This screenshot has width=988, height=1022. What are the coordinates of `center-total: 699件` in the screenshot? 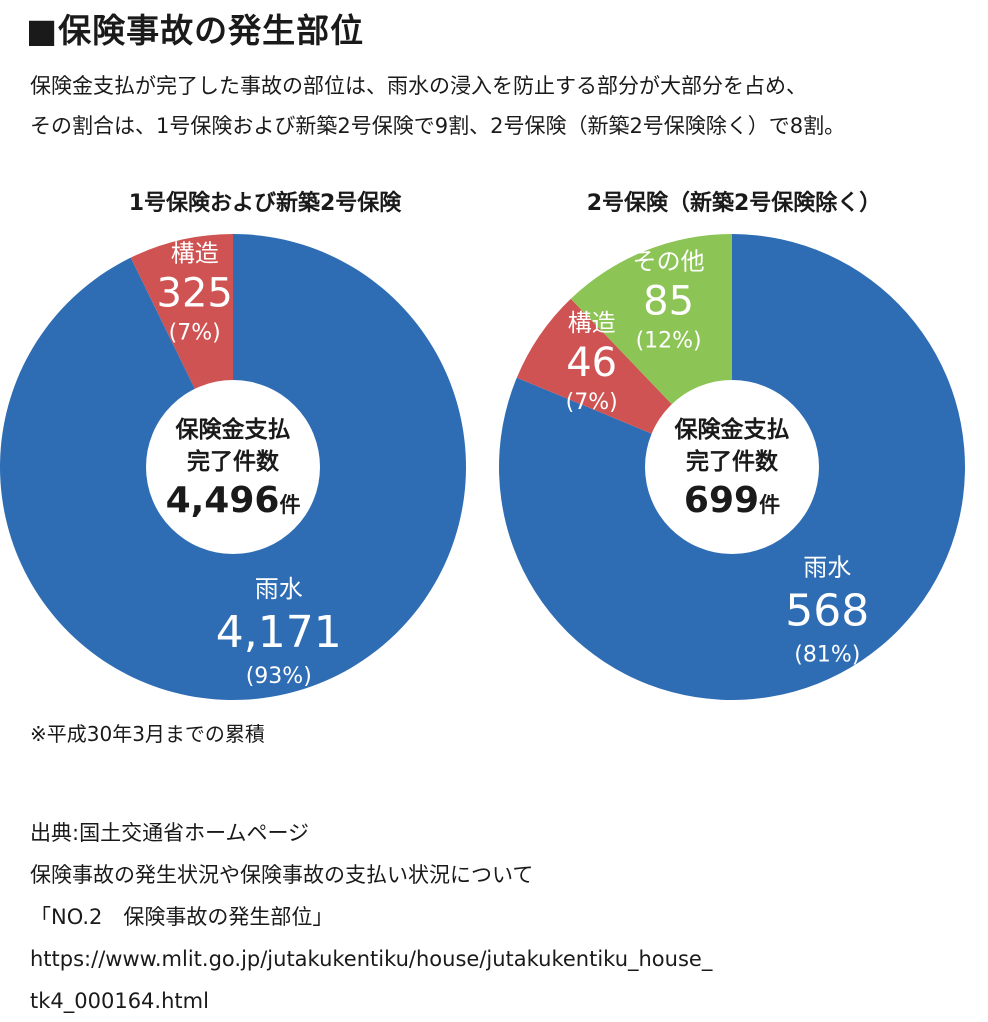 It's located at (732, 500).